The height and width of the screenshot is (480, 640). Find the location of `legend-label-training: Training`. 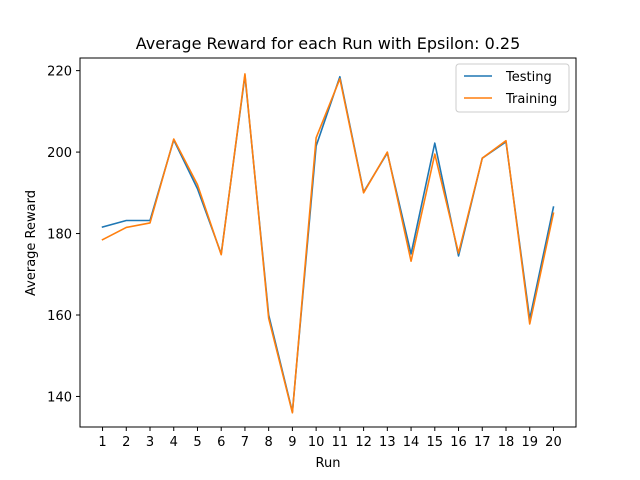

legend-label-training: Training is located at coordinates (531, 99).